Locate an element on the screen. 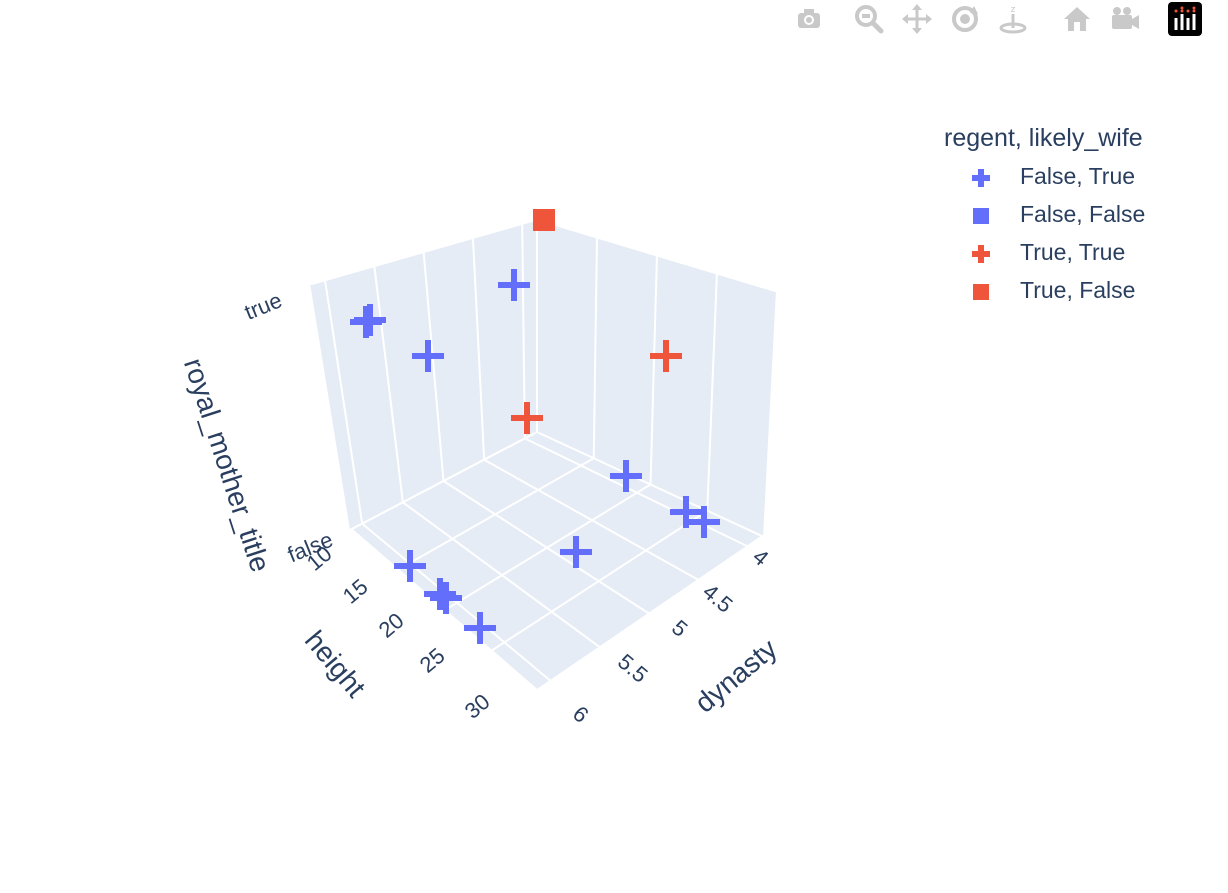 The image size is (1228, 893). legend-label: True, False is located at coordinates (1078, 290).